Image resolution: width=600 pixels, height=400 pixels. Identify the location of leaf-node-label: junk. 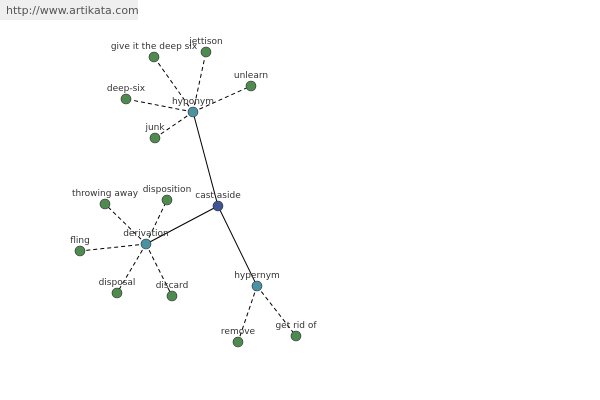
(154, 128).